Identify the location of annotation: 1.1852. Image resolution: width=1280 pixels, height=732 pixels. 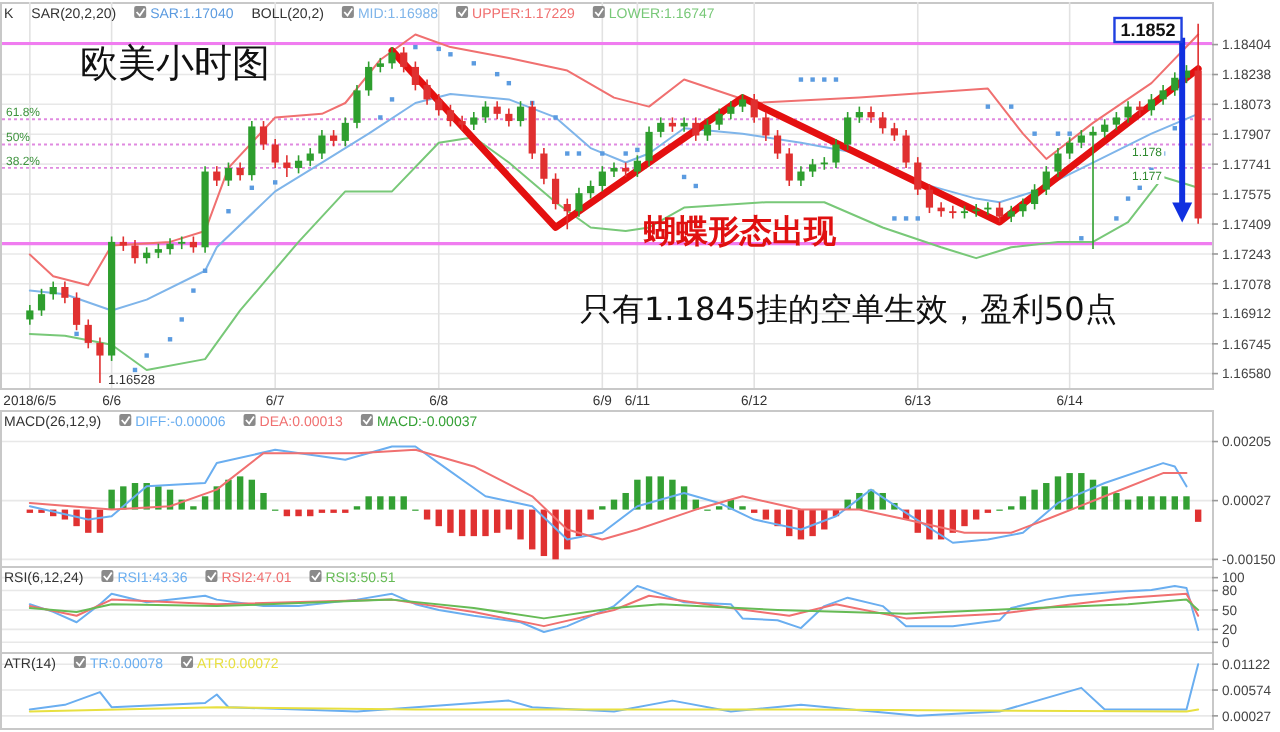
(1148, 30).